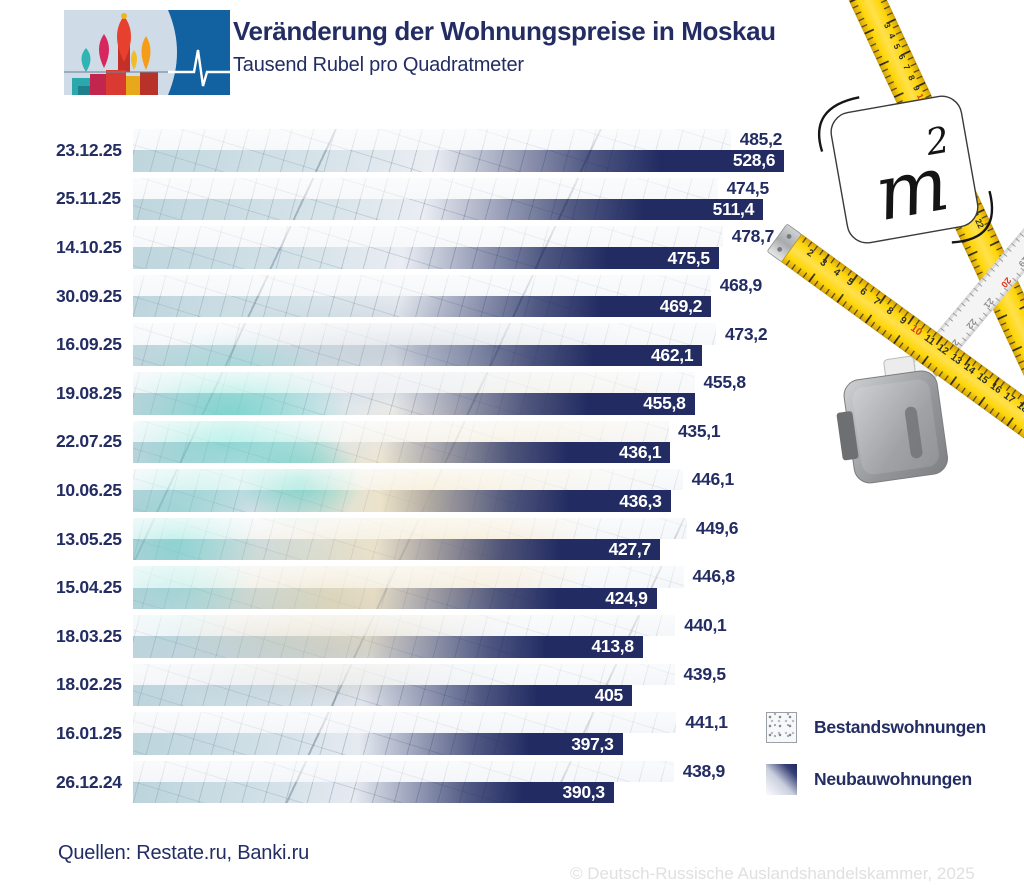 The image size is (1024, 893). What do you see at coordinates (89, 781) in the screenshot?
I see `row-date-label: 26.12.24` at bounding box center [89, 781].